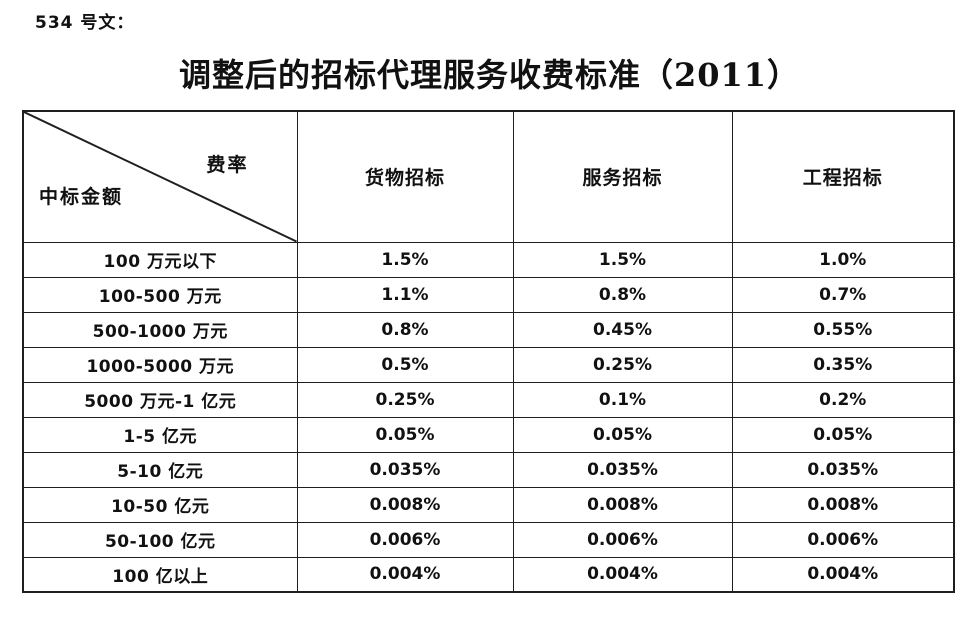 The image size is (979, 629). What do you see at coordinates (227, 165) in the screenshot?
I see `corner-label-rate: 费率` at bounding box center [227, 165].